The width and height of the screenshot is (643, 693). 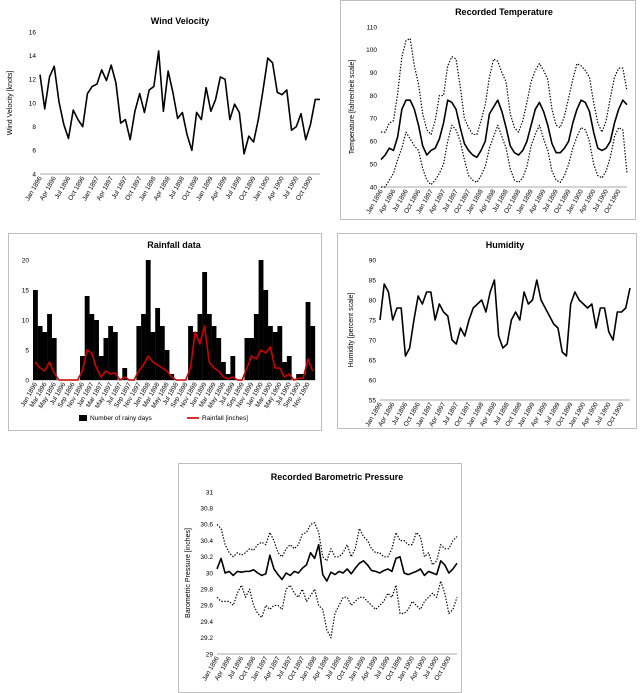 What do you see at coordinates (372, 27) in the screenshot?
I see `y-tick-label: 110` at bounding box center [372, 27].